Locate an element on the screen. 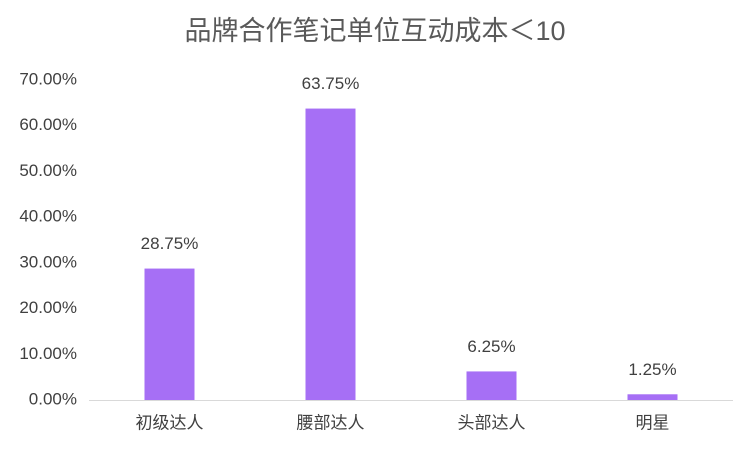 This screenshot has height=451, width=751. data-label: 6.25% is located at coordinates (491, 346).